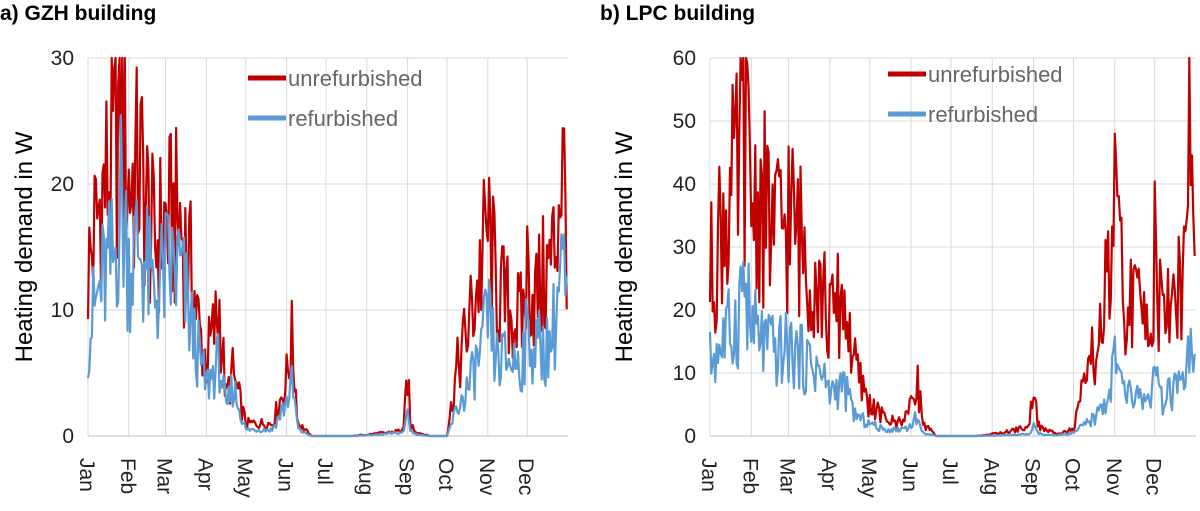 The width and height of the screenshot is (1200, 511). What do you see at coordinates (684, 184) in the screenshot?
I see `y-tick-label: 40` at bounding box center [684, 184].